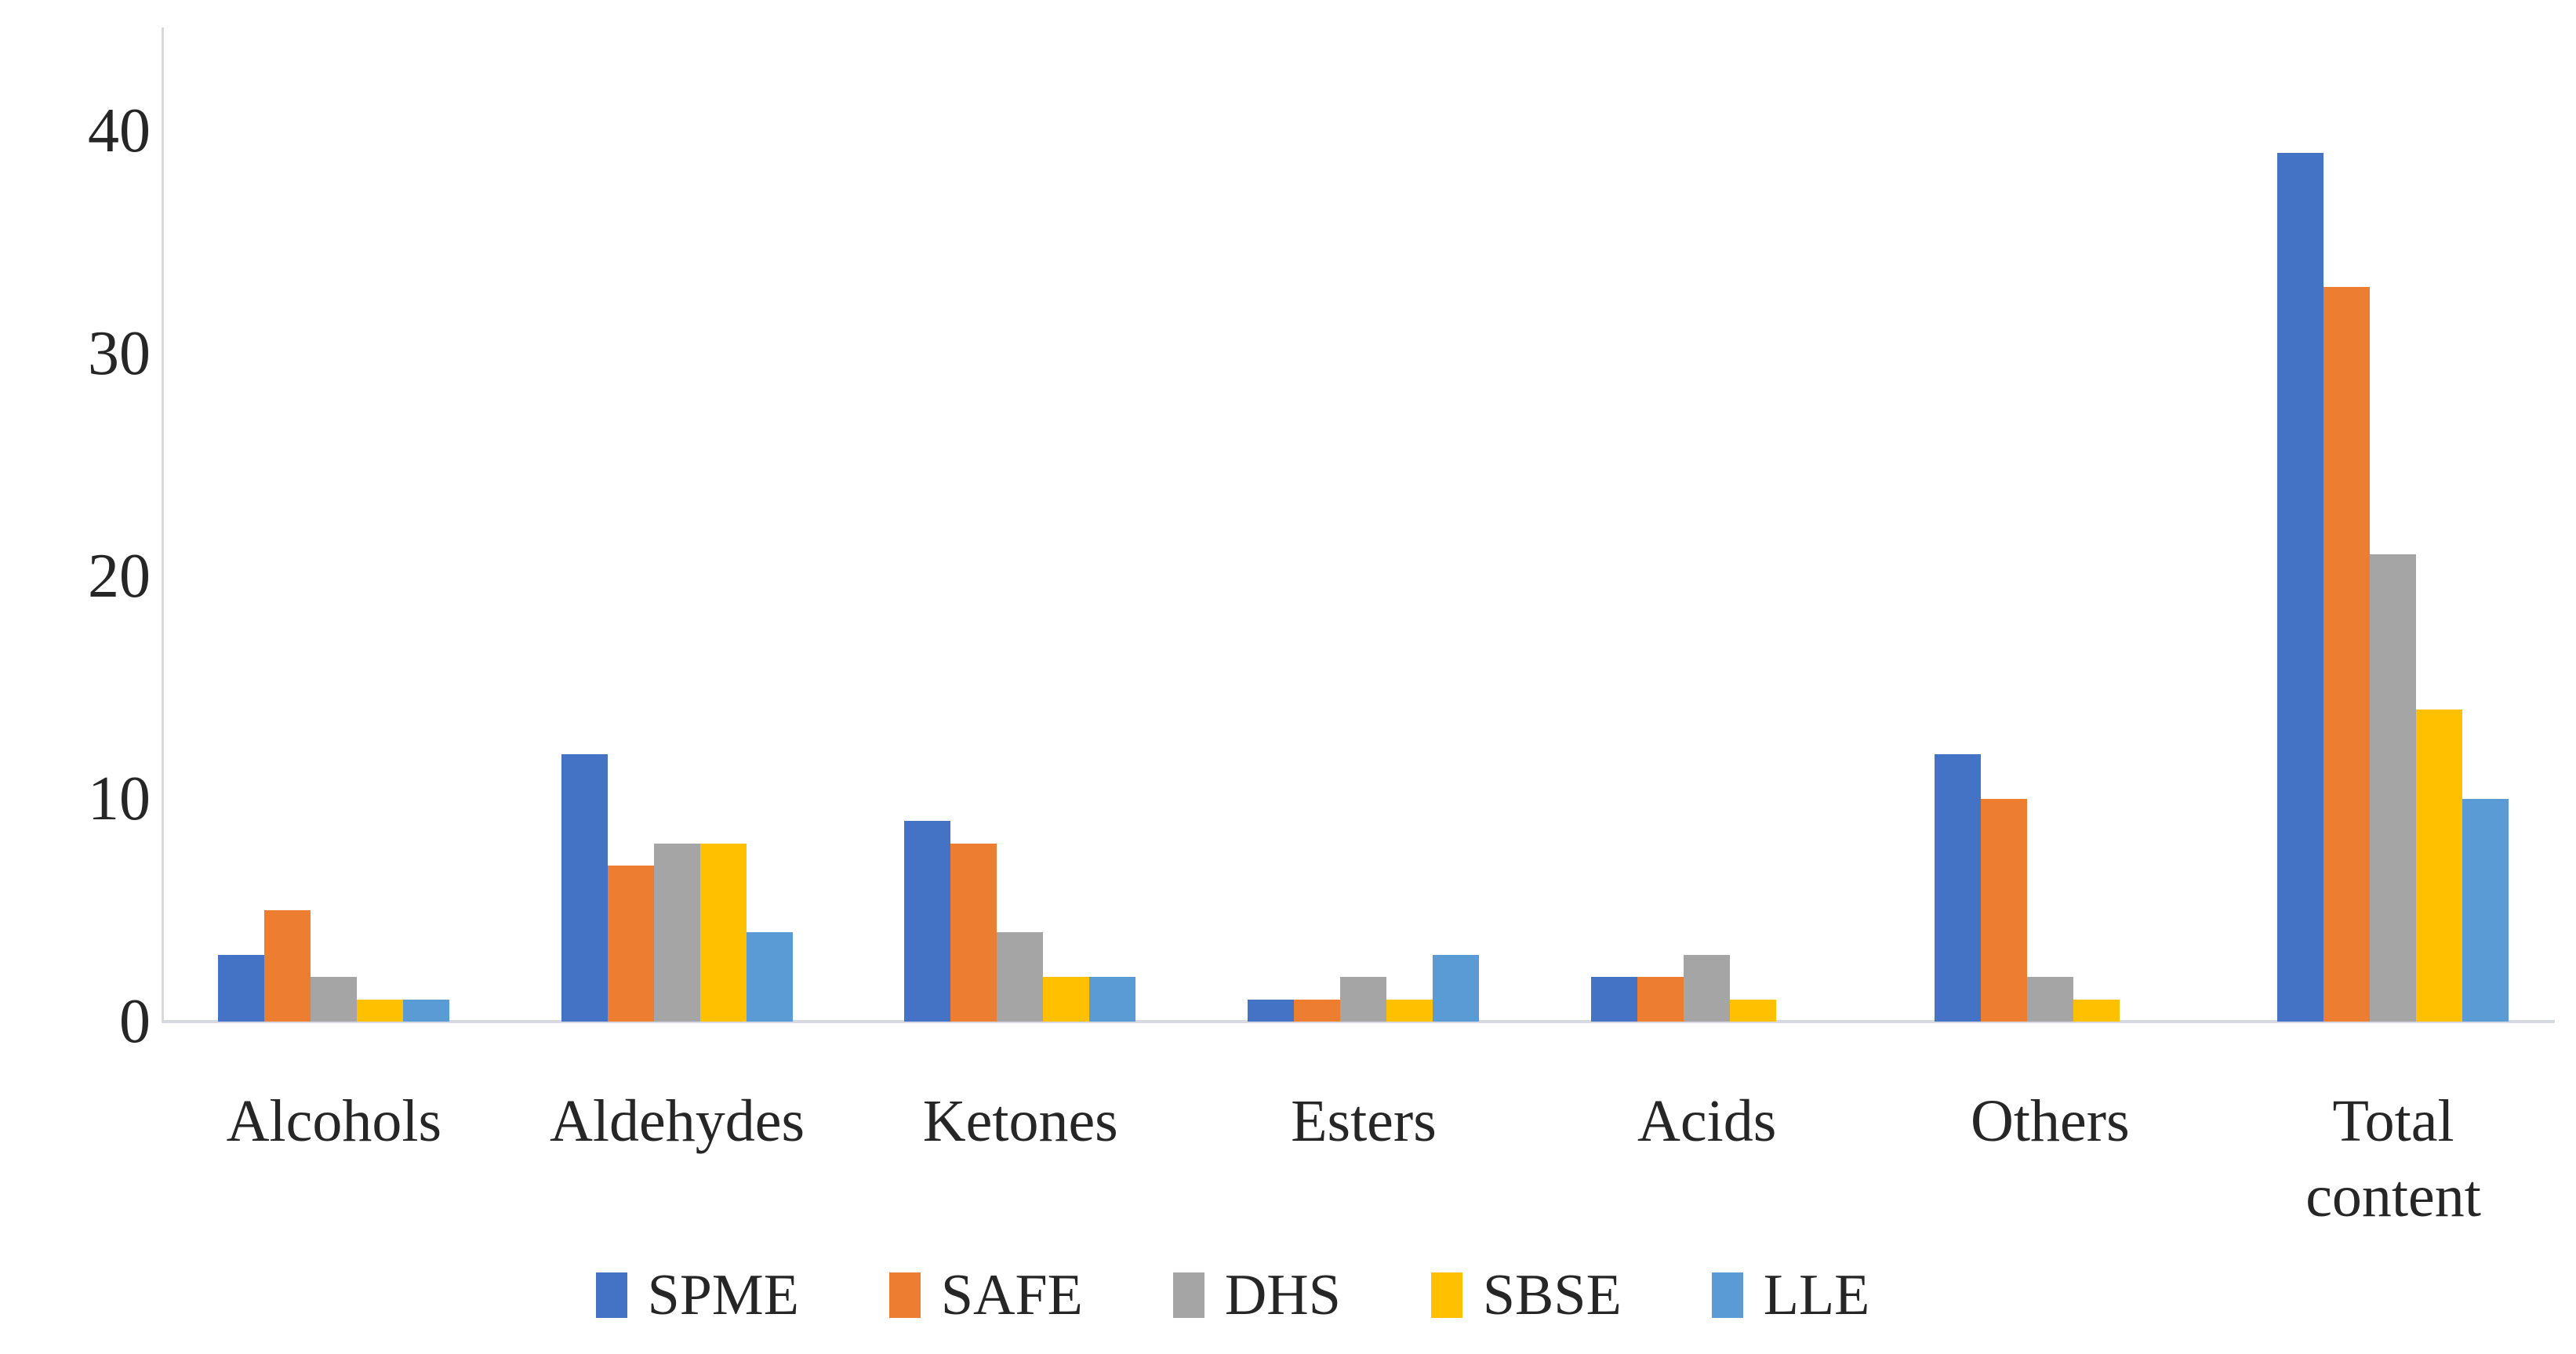 The width and height of the screenshot is (2576, 1354). Describe the element at coordinates (2485, 911) in the screenshot. I see `bar-lle-total-content` at that location.